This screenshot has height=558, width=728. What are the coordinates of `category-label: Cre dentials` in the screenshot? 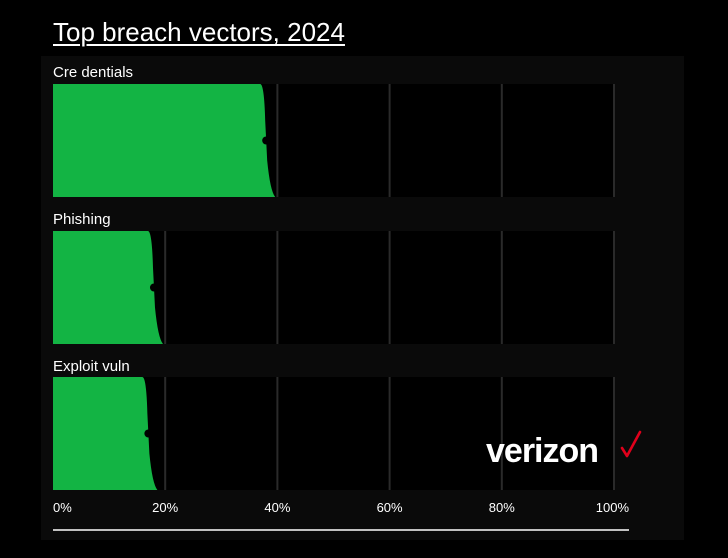 It's located at (93, 72).